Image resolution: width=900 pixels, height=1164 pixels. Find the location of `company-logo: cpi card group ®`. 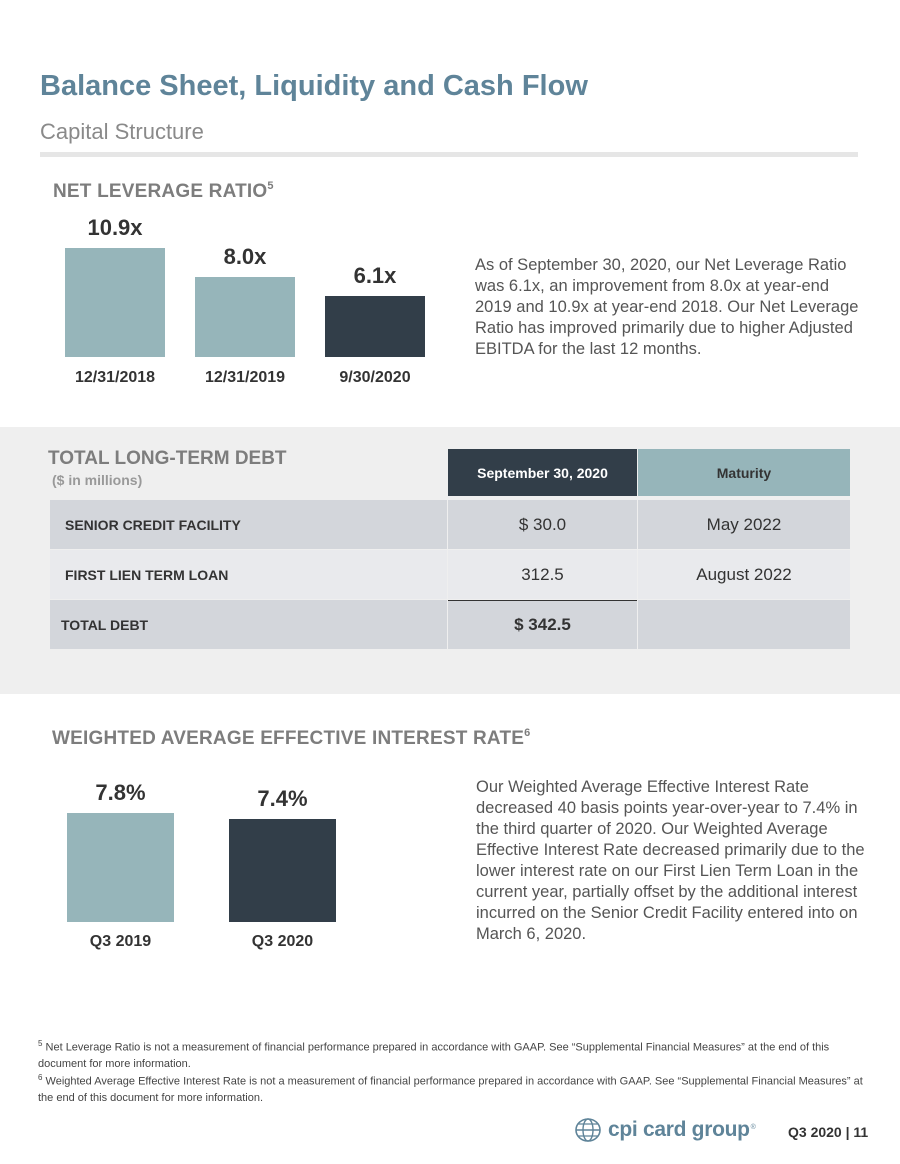

company-logo: cpi card group ® is located at coordinates (665, 1130).